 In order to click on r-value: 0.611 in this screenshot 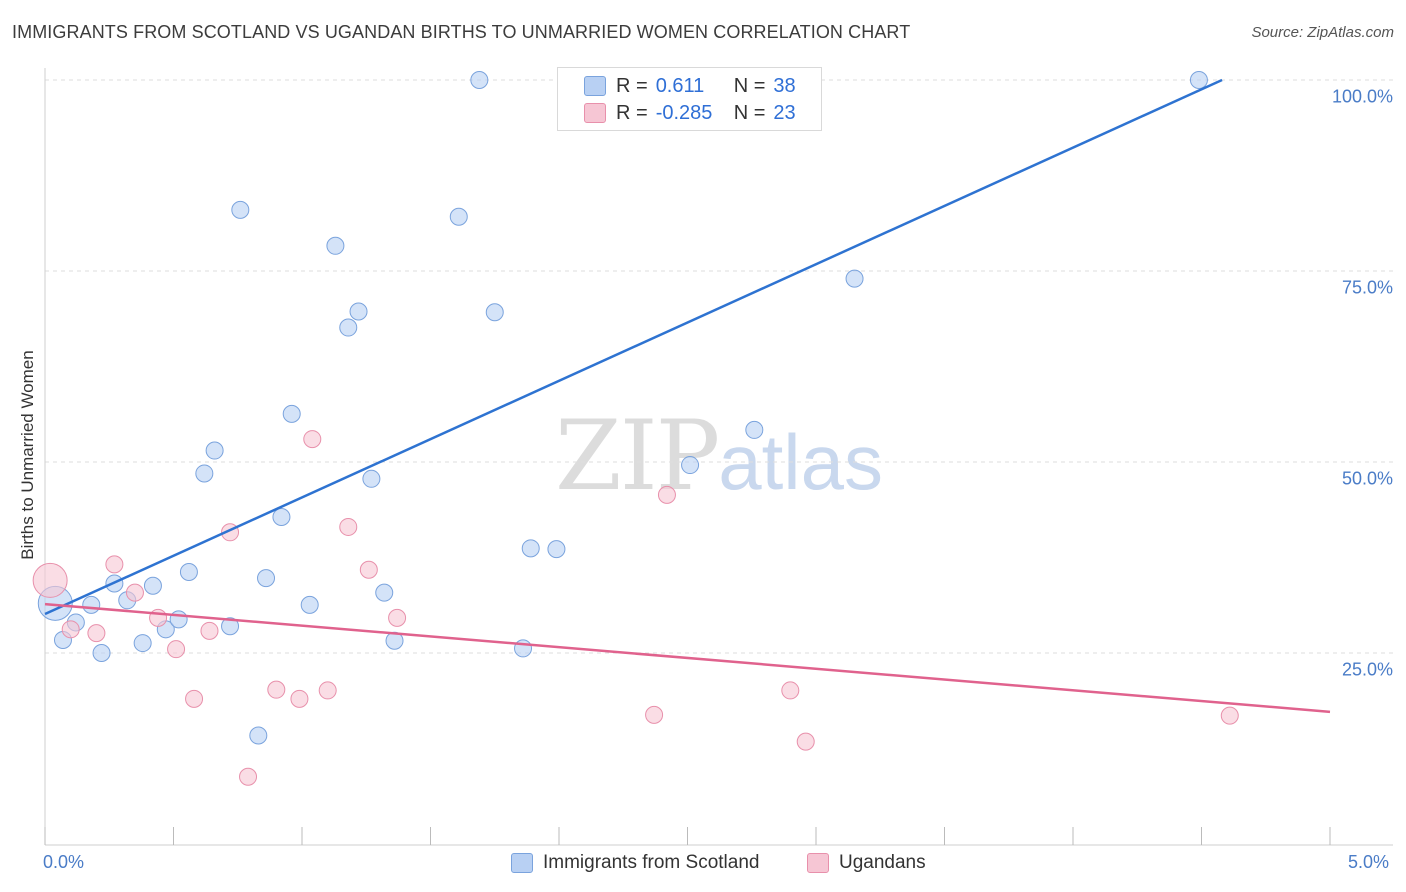, I will do `click(680, 85)`.